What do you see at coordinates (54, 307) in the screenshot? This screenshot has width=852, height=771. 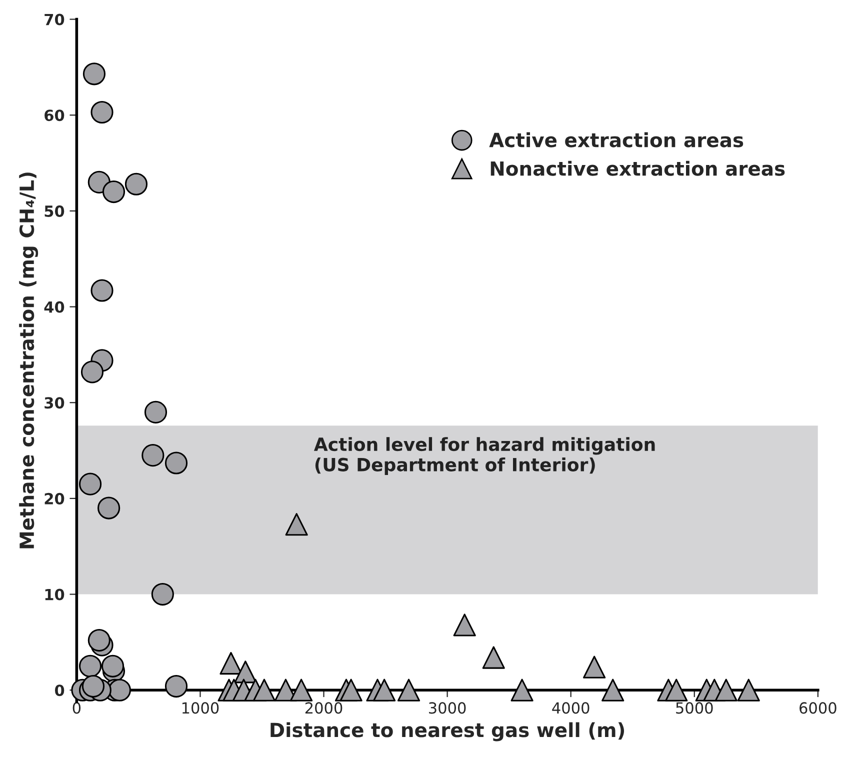 I see `y-tick-label: 40` at bounding box center [54, 307].